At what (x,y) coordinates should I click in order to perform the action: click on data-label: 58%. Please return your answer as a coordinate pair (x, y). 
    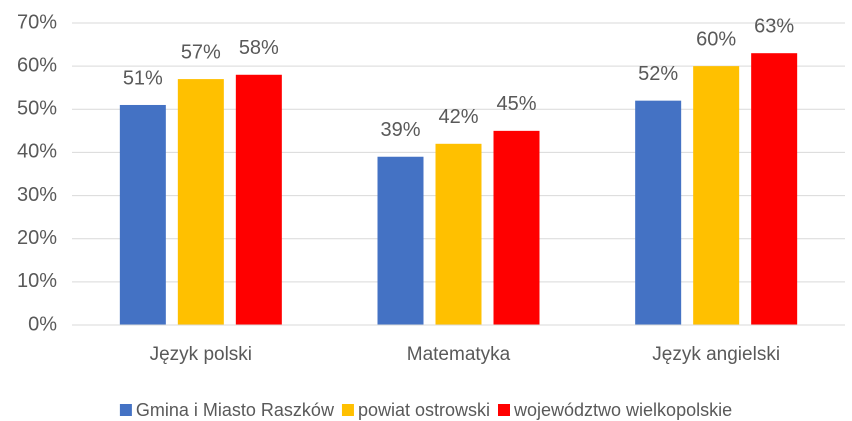
    Looking at the image, I should click on (259, 48).